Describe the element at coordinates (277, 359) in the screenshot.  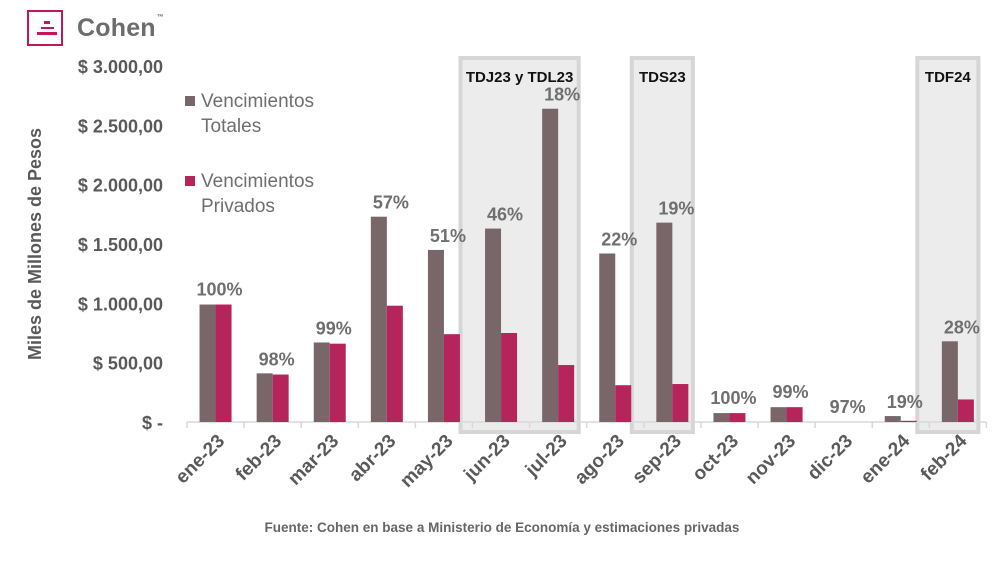
I see `data-label: 98%` at that location.